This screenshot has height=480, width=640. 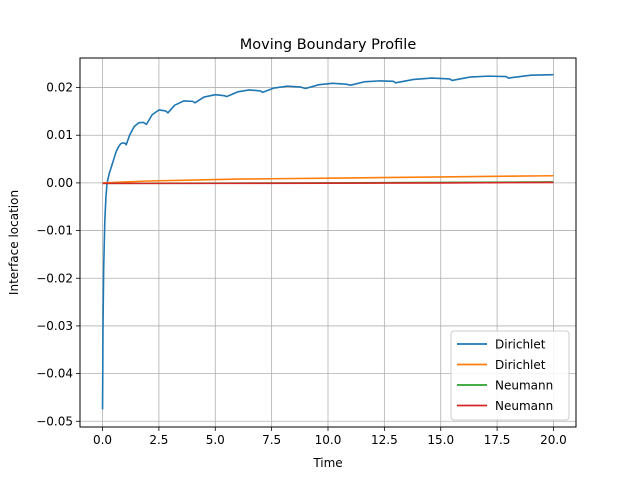 What do you see at coordinates (328, 440) in the screenshot?
I see `x-tick-label: 10.0` at bounding box center [328, 440].